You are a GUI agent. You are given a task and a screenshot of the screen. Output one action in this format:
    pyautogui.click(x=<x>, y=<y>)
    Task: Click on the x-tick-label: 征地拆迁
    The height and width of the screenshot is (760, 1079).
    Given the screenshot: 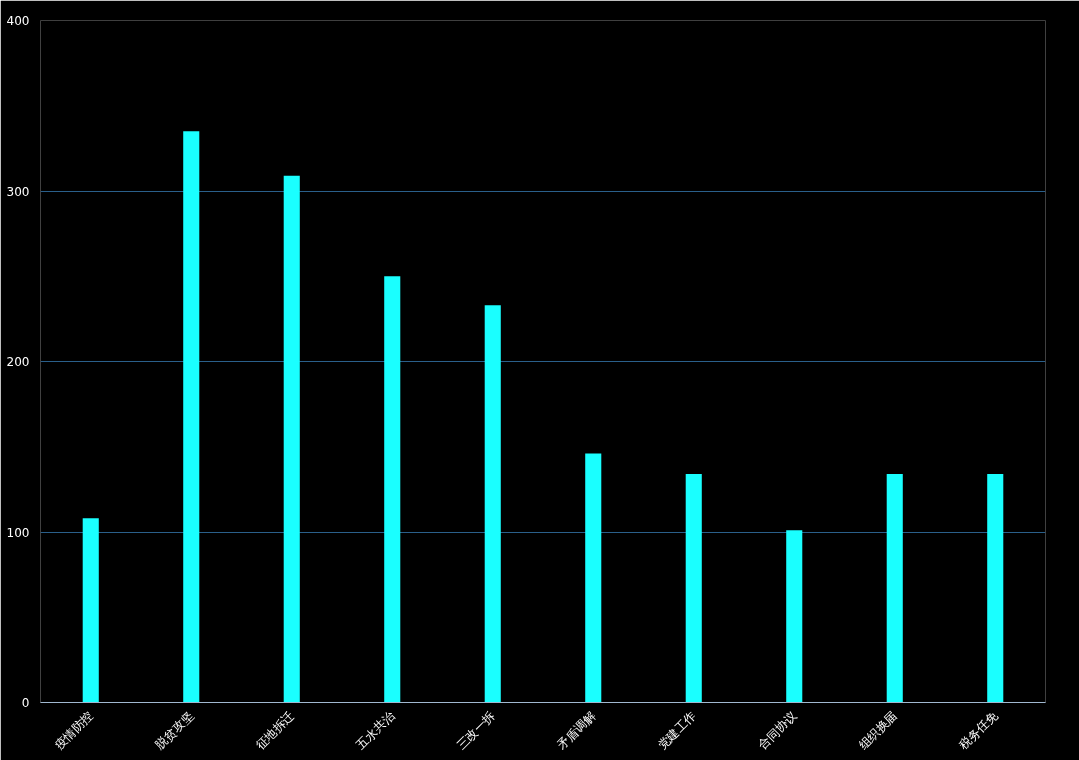 What is the action you would take?
    pyautogui.click(x=274, y=730)
    